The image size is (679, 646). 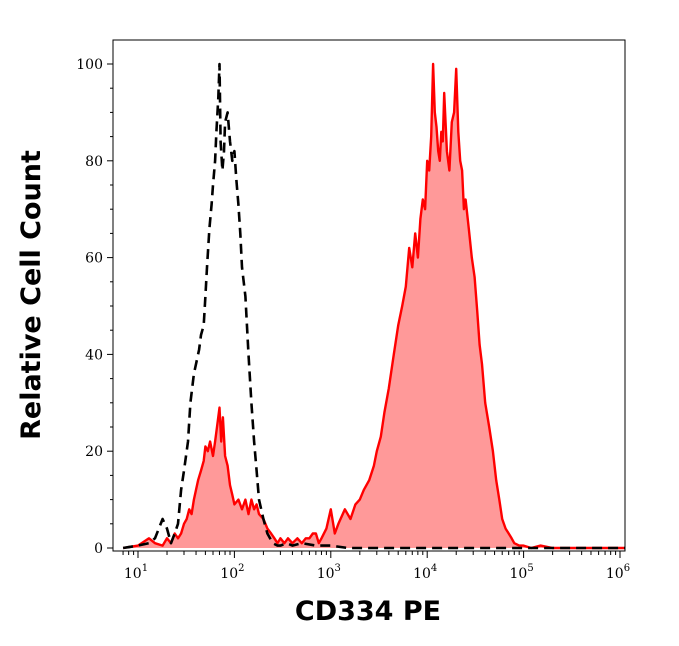 I want to click on y-tick-label: 0, so click(x=98, y=549).